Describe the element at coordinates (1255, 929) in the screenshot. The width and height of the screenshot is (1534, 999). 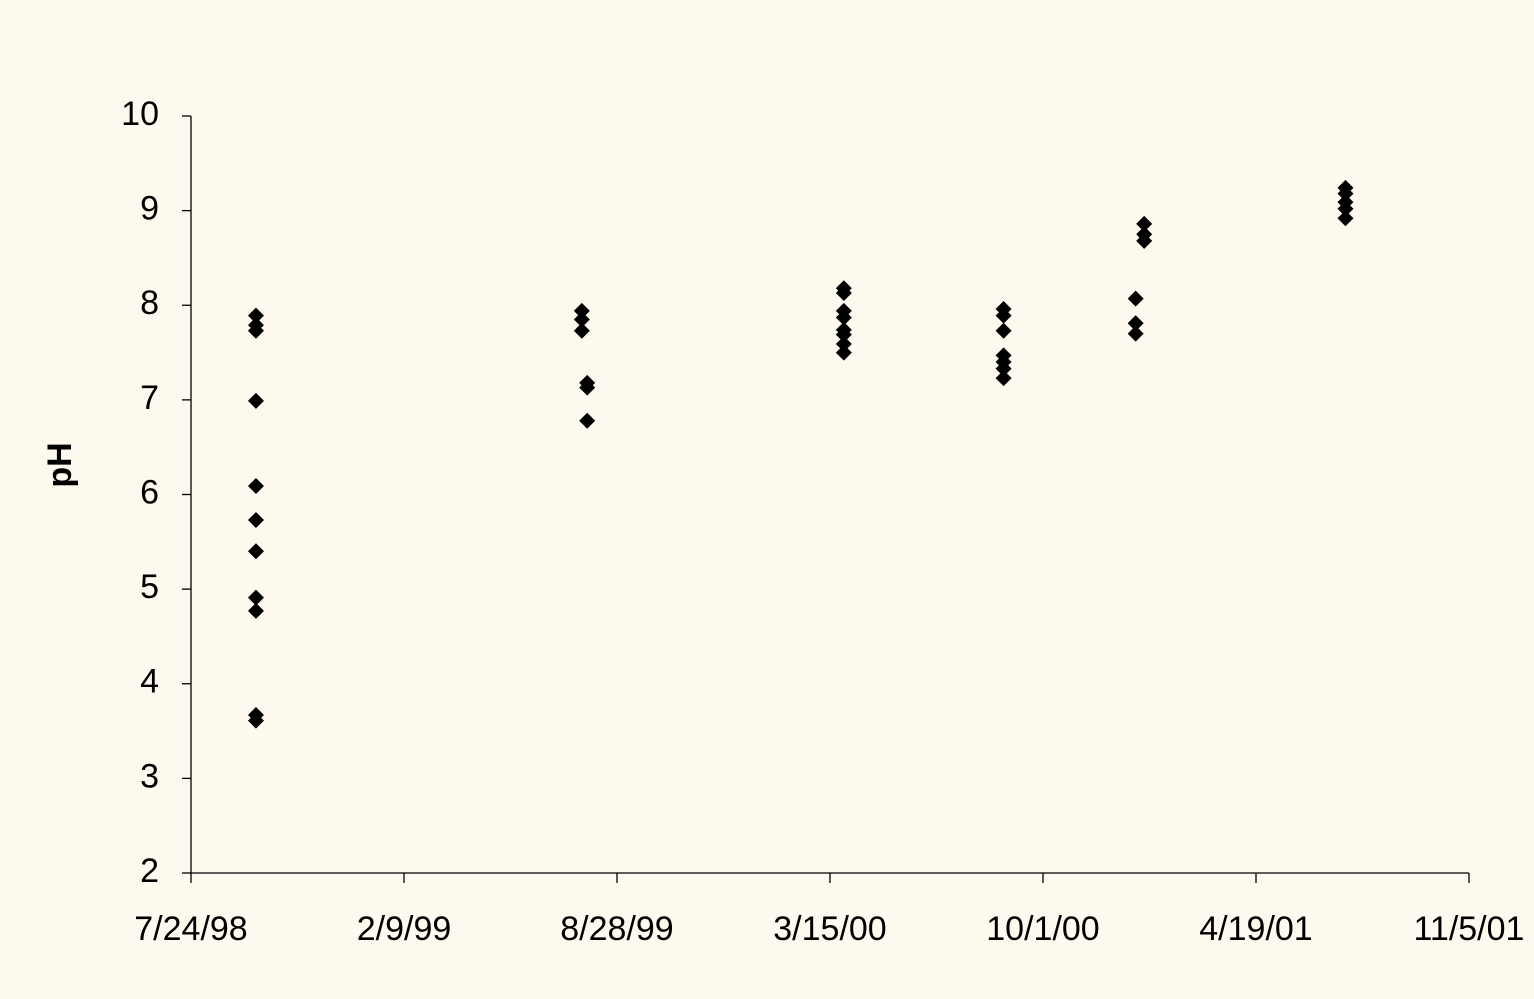
I see `x-tick-label: 4/19/01` at that location.